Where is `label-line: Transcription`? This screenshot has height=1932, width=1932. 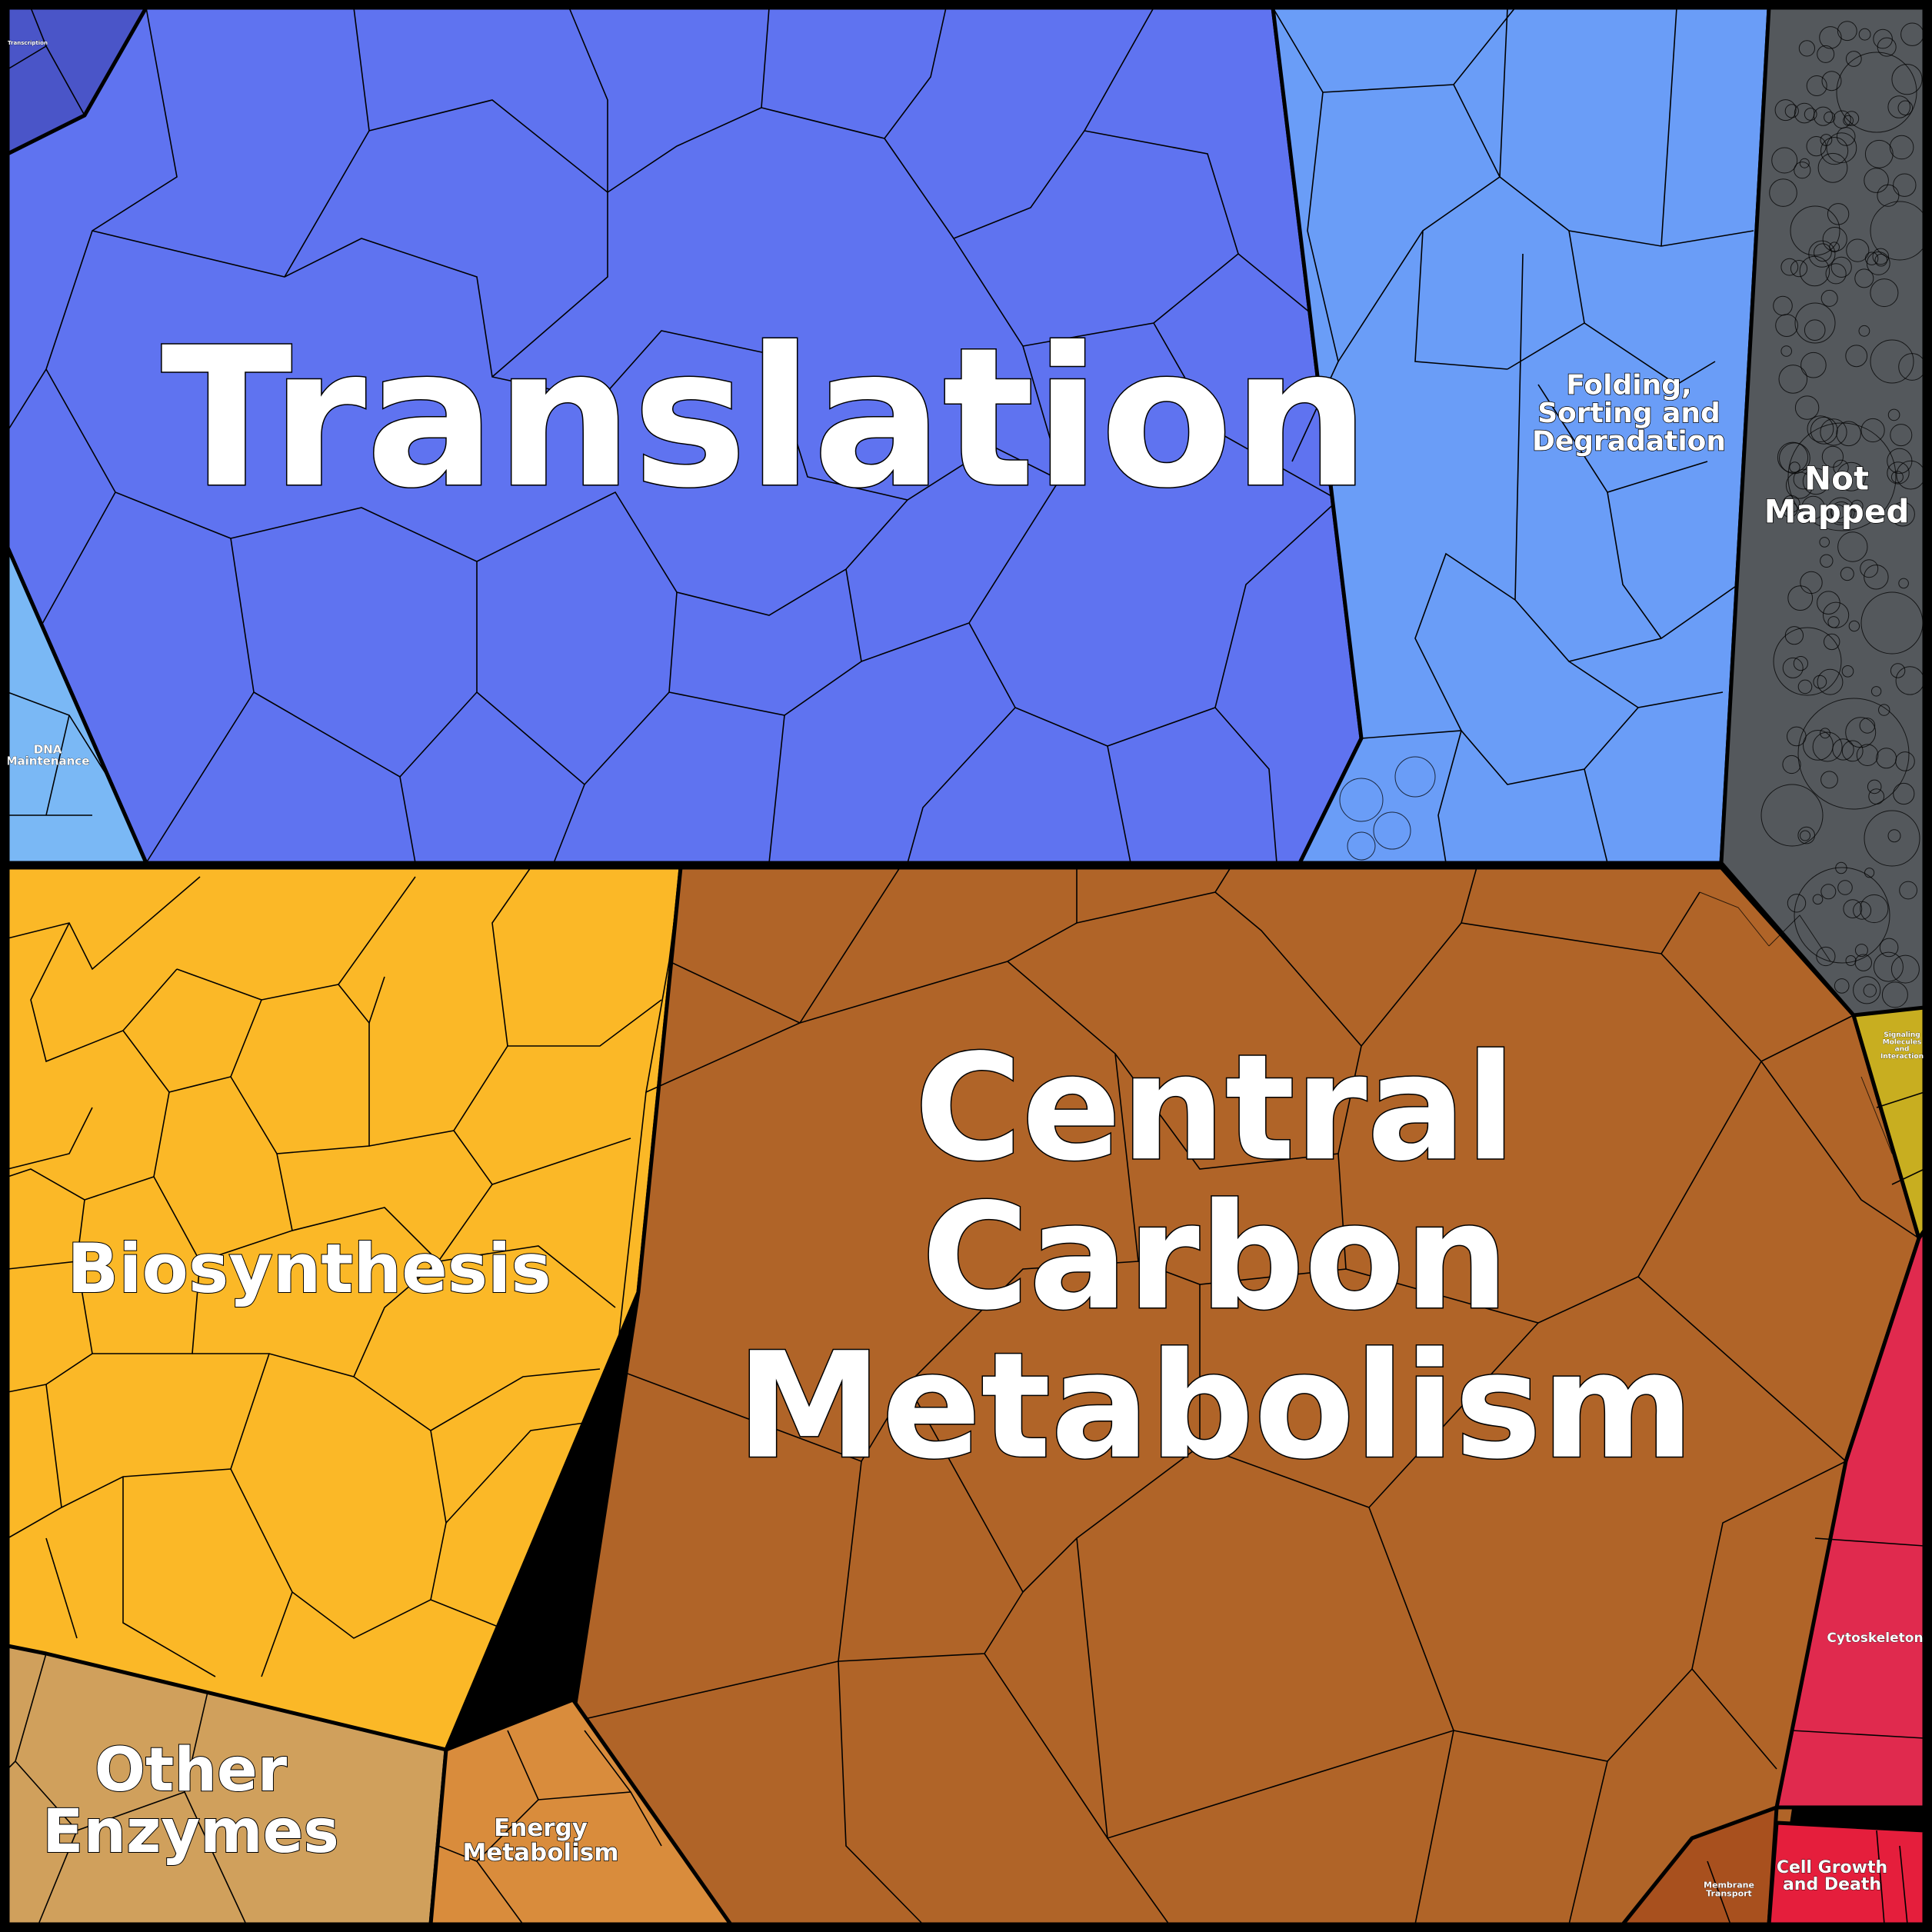 label-line: Transcription is located at coordinates (28, 43).